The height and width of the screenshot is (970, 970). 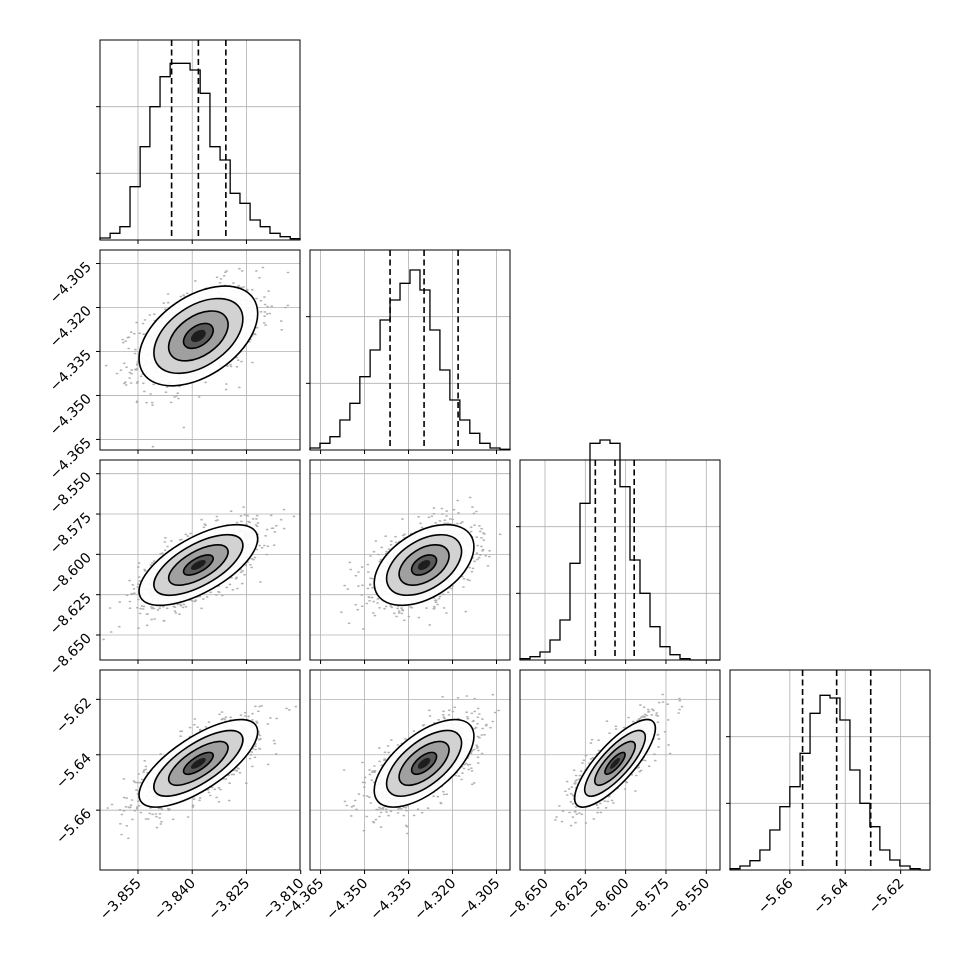 I want to click on ytick-label-1-2: −4.335, so click(x=71, y=371).